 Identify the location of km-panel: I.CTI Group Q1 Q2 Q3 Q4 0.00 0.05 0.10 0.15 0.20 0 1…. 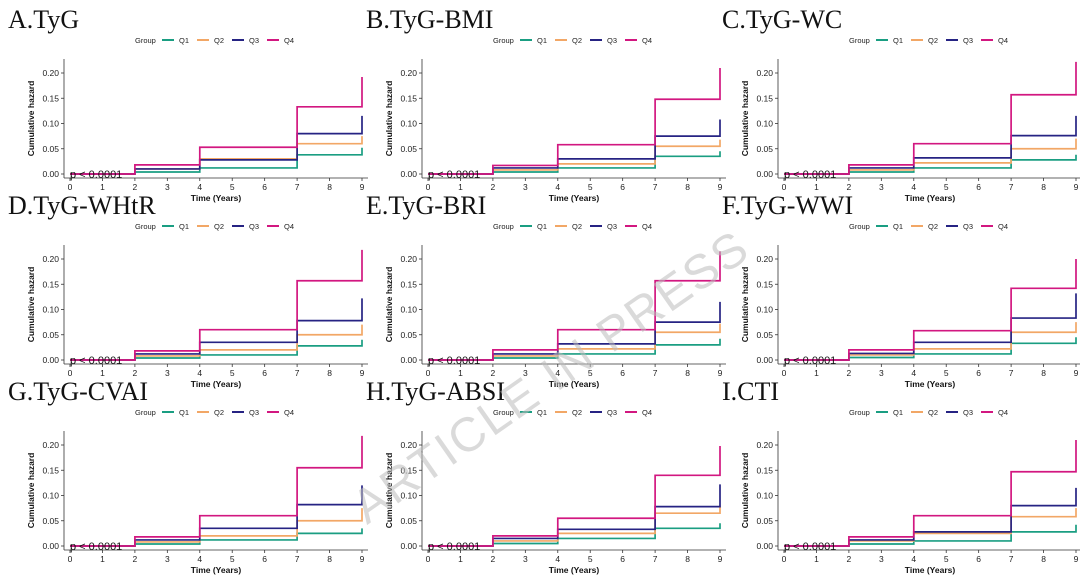
(901, 476).